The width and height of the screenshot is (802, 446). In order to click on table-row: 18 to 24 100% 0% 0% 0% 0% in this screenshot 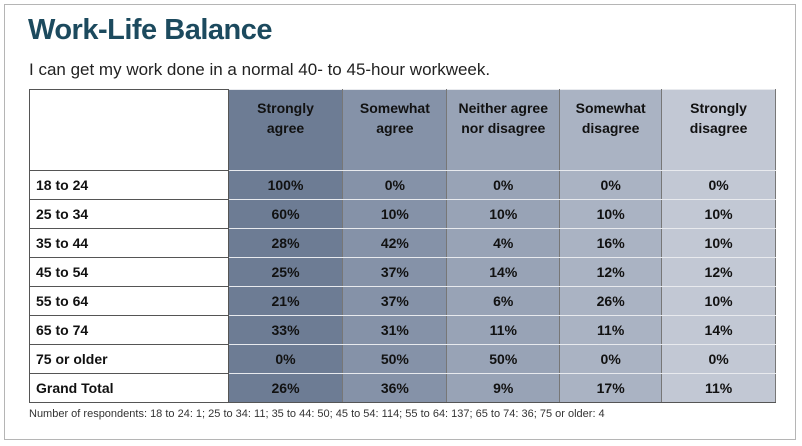, I will do `click(402, 185)`.